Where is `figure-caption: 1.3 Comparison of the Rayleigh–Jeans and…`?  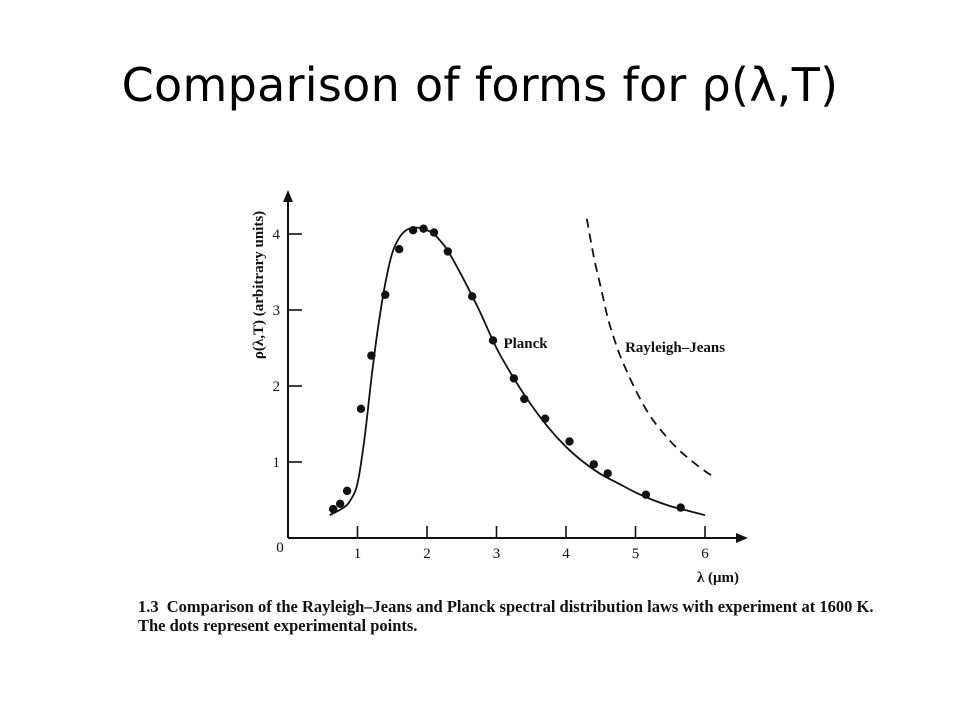
figure-caption: 1.3 Comparison of the Rayleigh–Jeans and… is located at coordinates (518, 616).